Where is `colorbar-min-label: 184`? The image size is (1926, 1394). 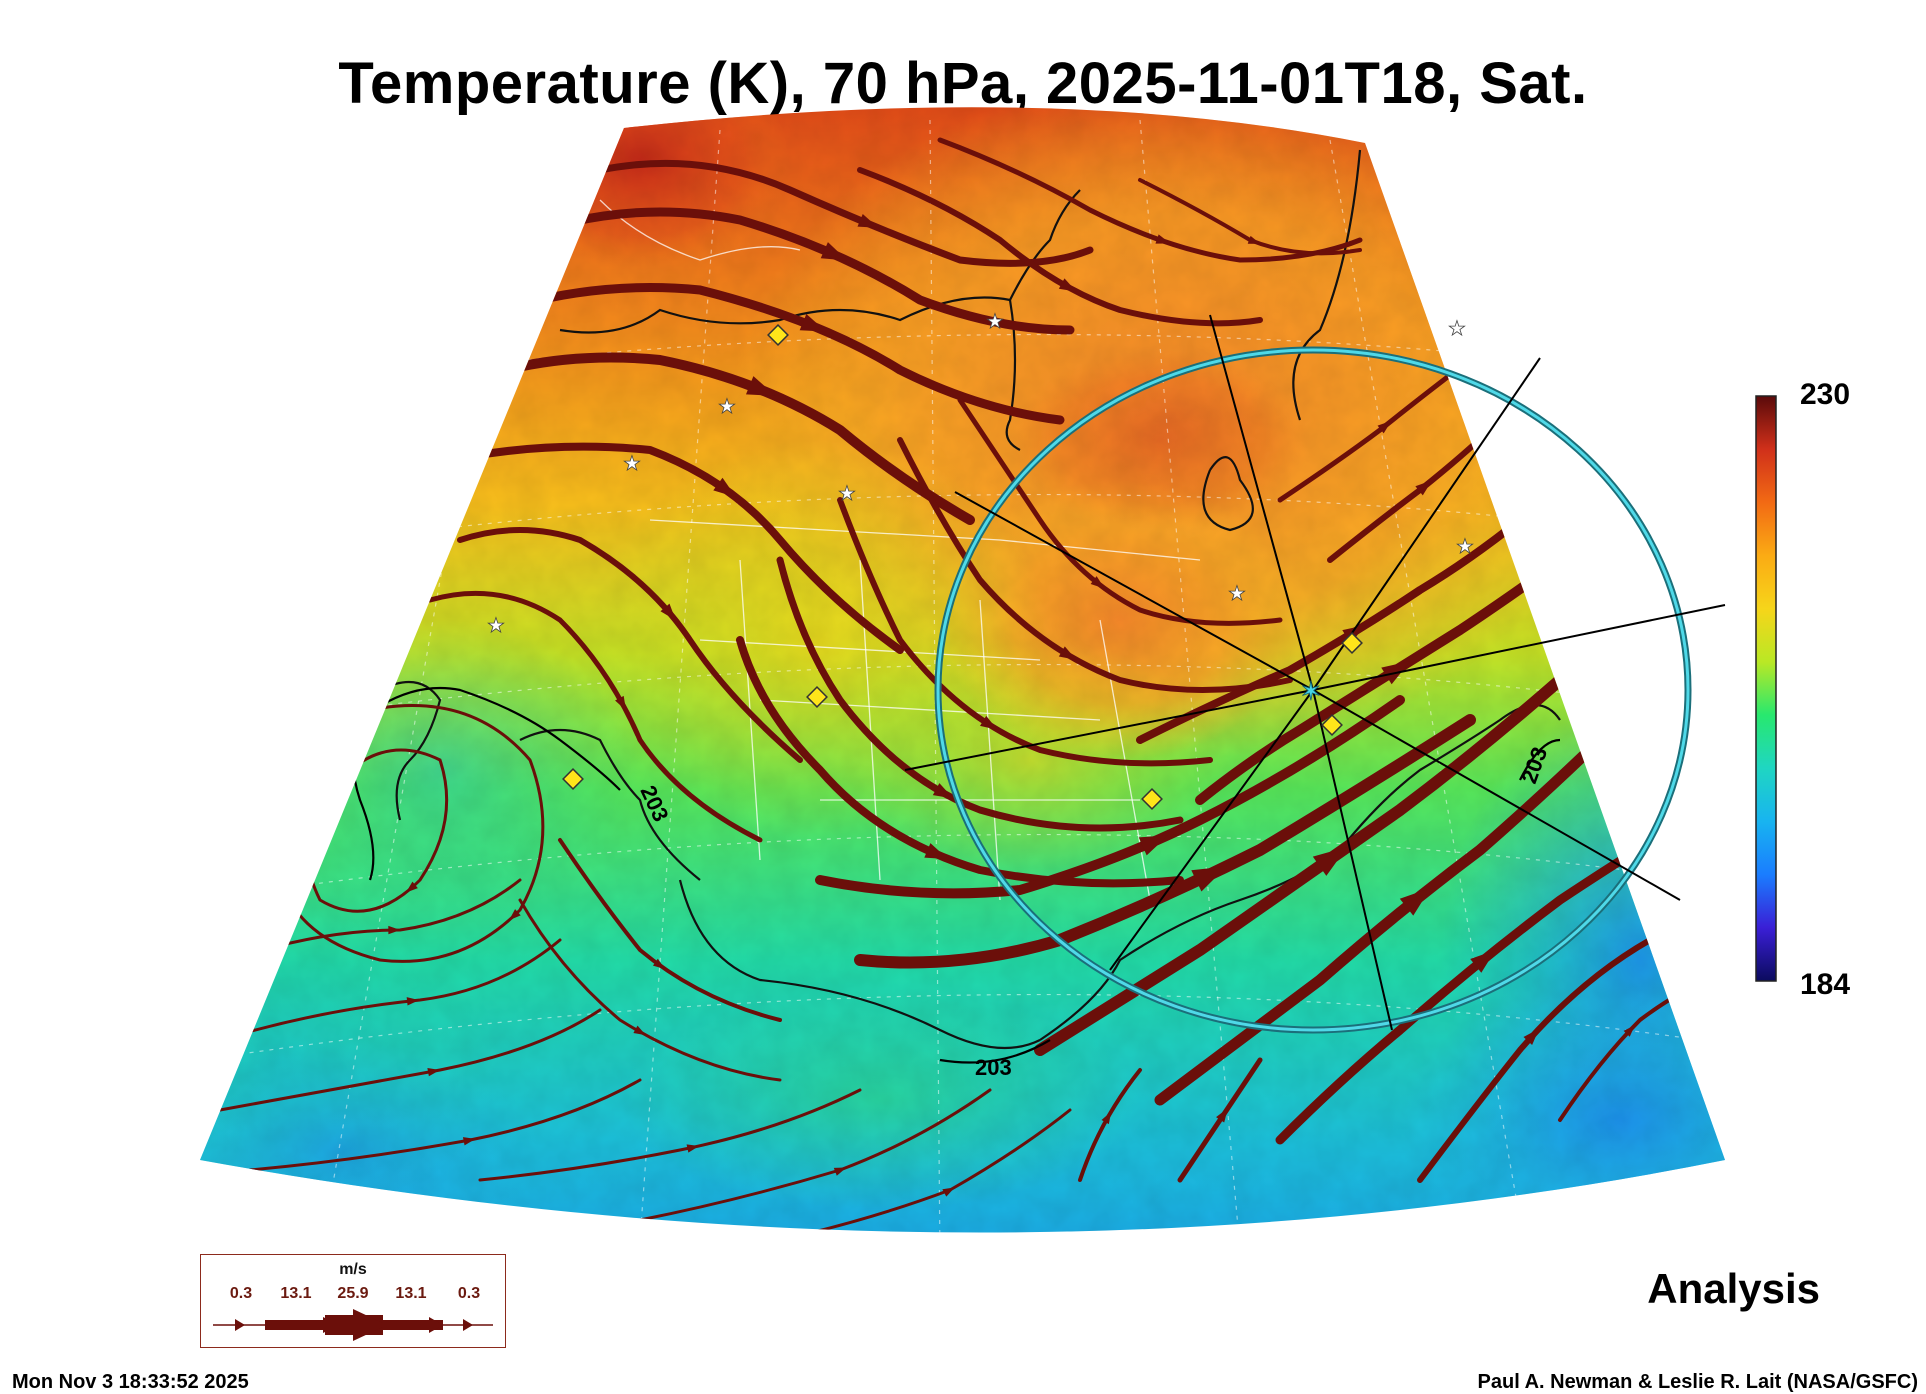 colorbar-min-label: 184 is located at coordinates (1825, 984).